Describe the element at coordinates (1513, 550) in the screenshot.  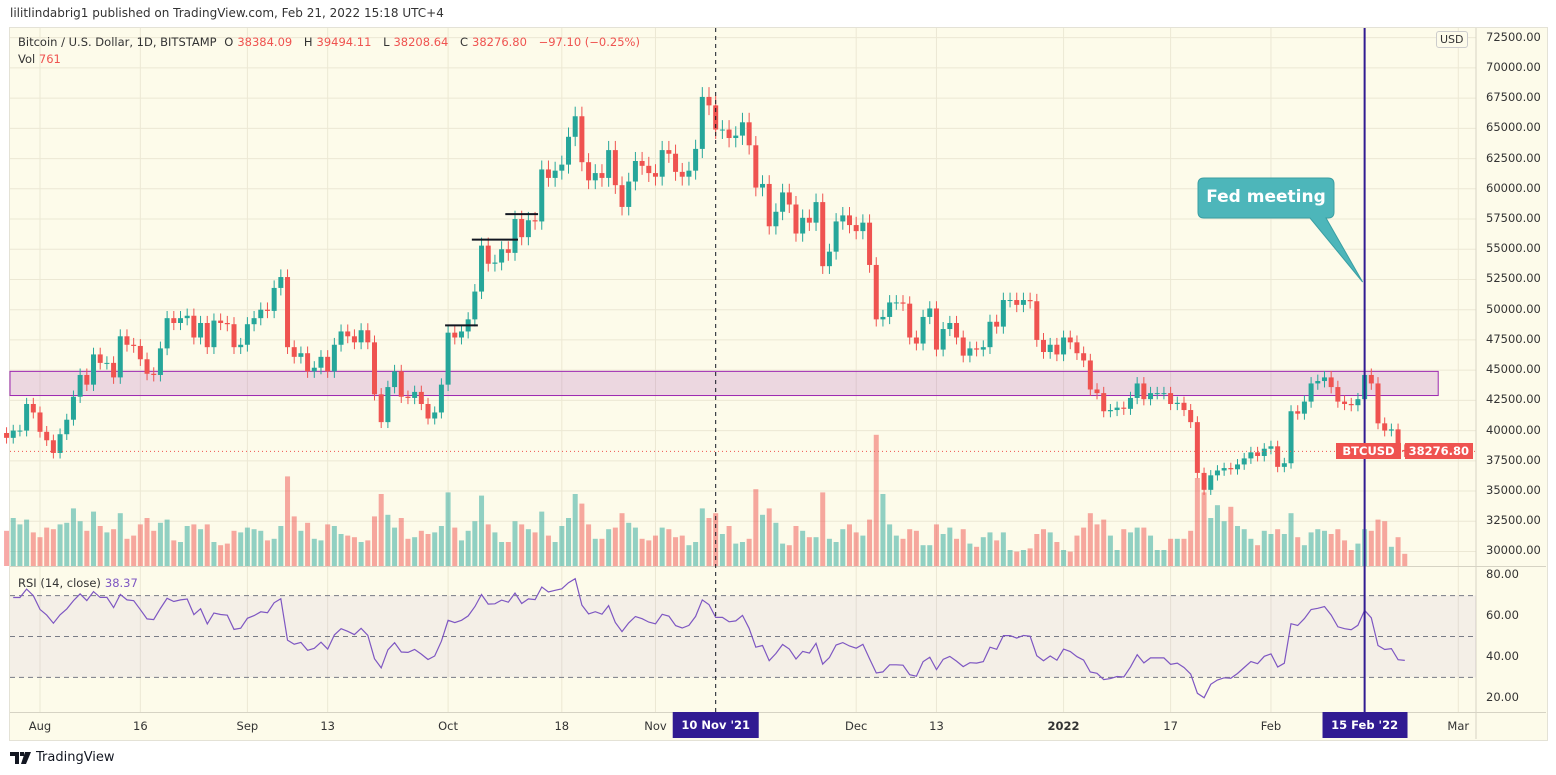
I see `price-tick-label: 30000.00` at that location.